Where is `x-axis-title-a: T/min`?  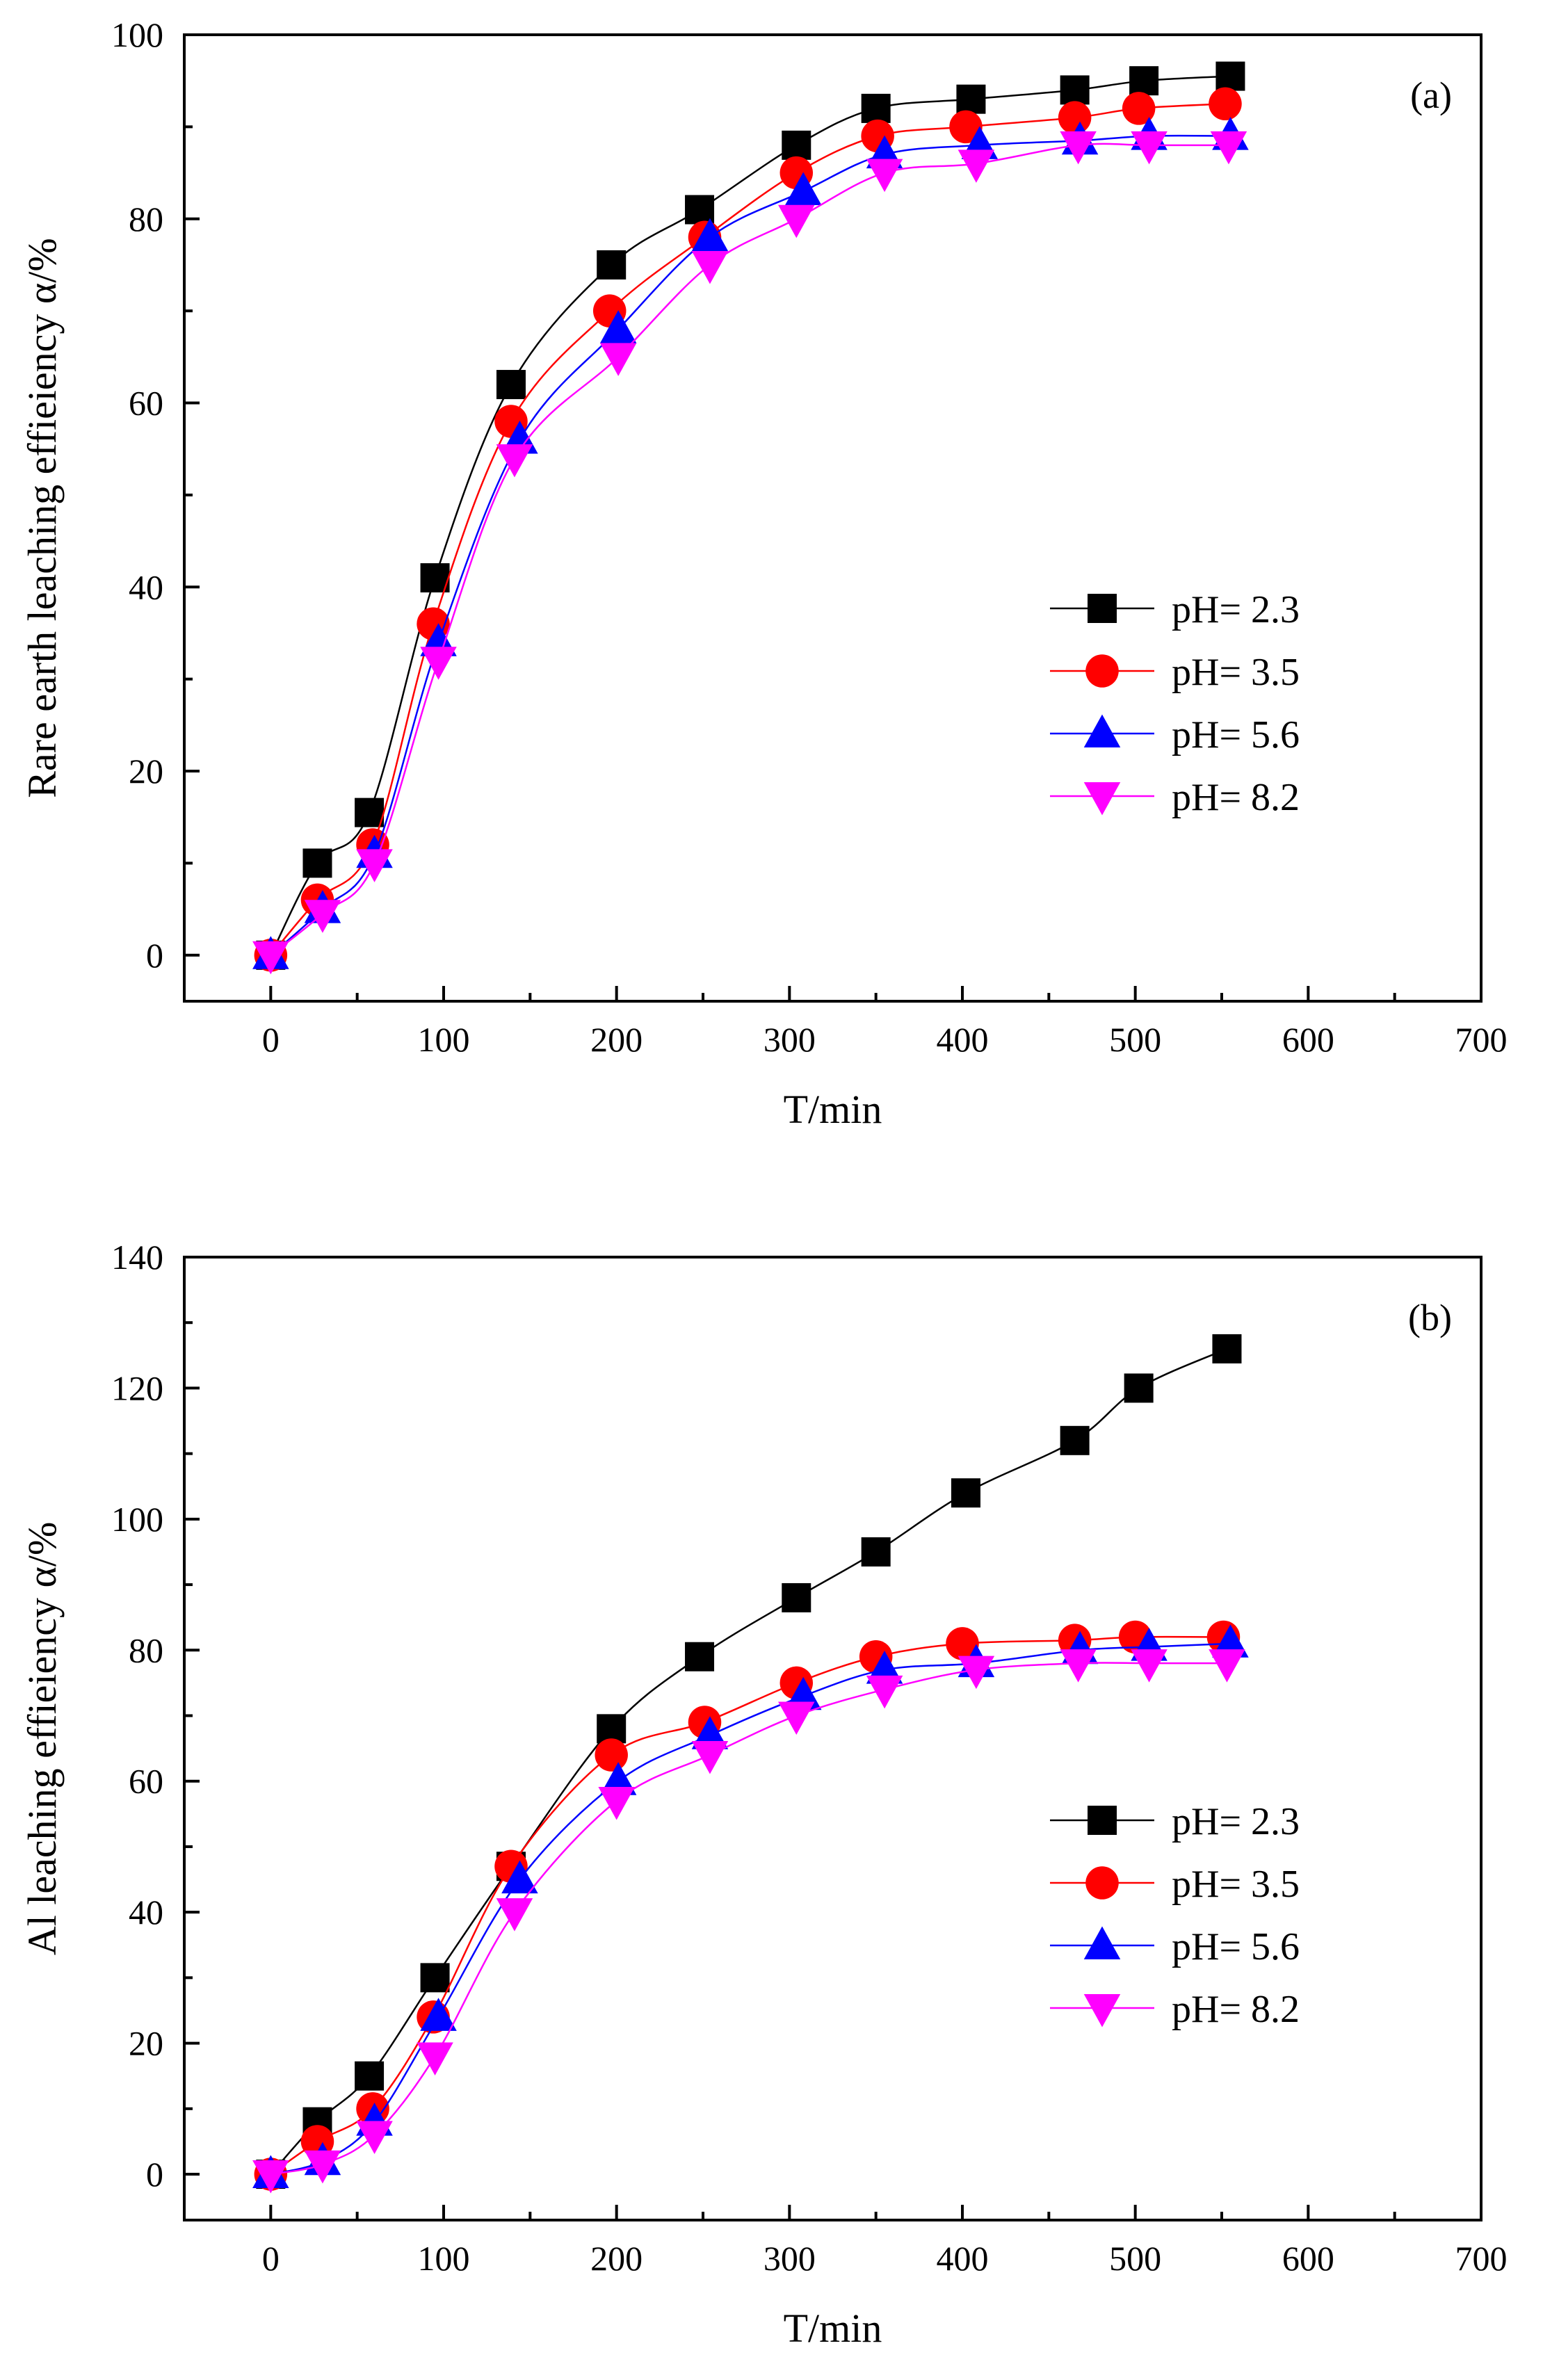
x-axis-title-a: T/min is located at coordinates (833, 1109).